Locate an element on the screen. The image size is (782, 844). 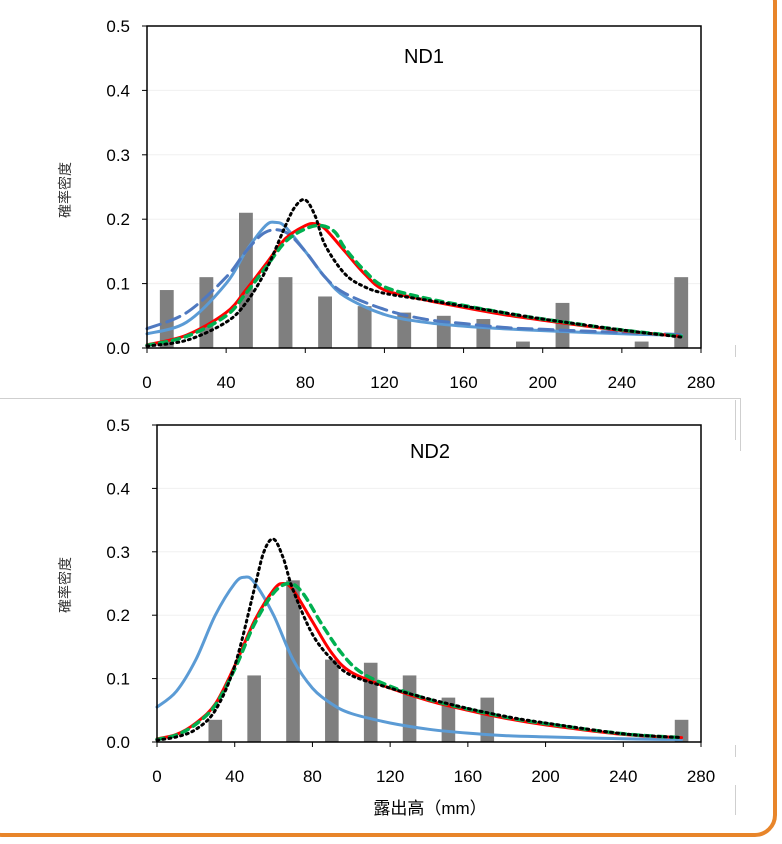
panel-separator is located at coordinates (370, 424).